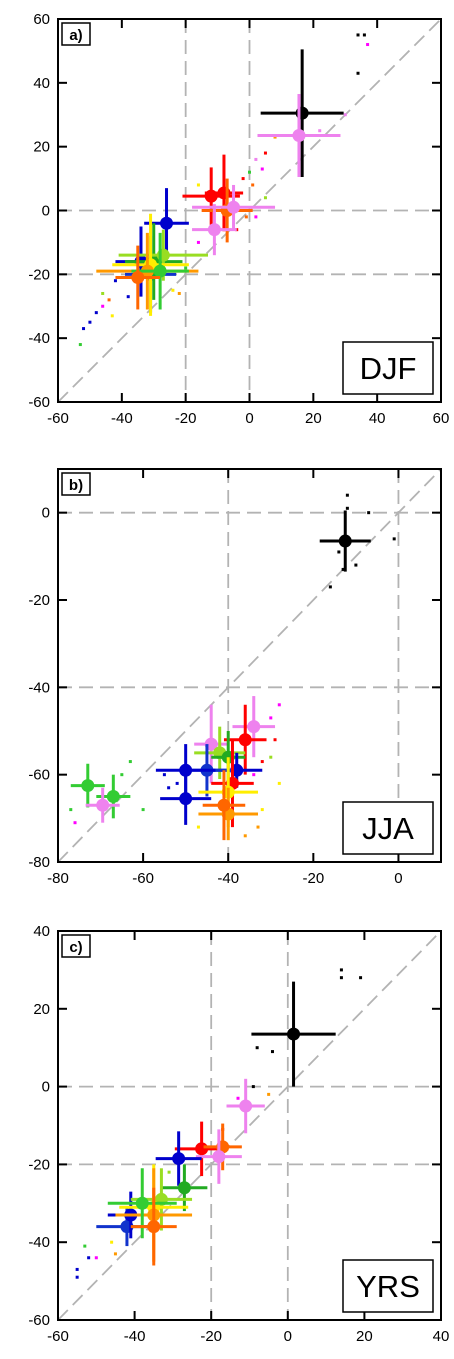 The height and width of the screenshot is (1359, 454). What do you see at coordinates (41, 19) in the screenshot?
I see `y-tick-label: 60` at bounding box center [41, 19].